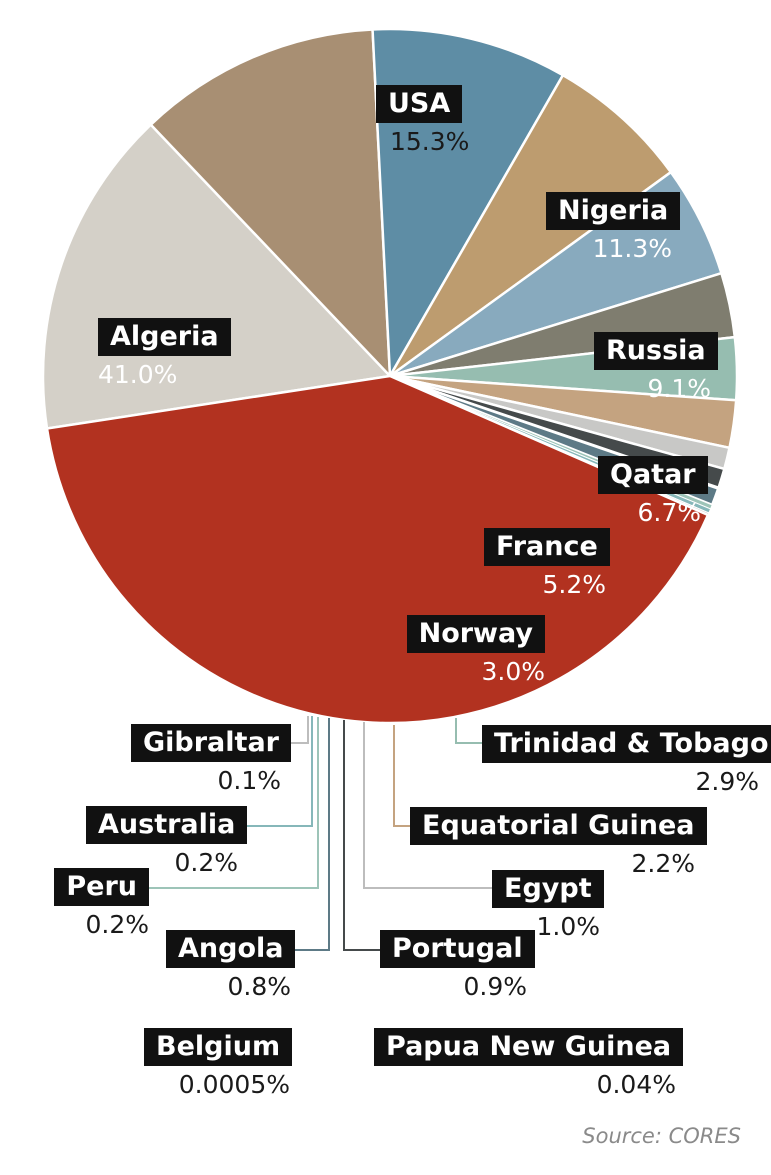  I want to click on slice-label-france: France 5.2%, so click(547, 564).